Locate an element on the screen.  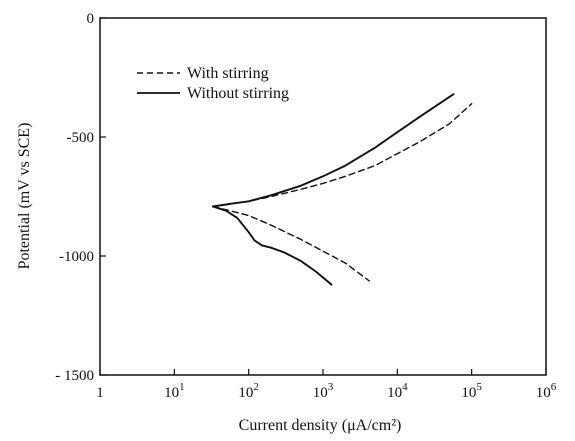
y-tick-label: -1000 is located at coordinates (76, 257).